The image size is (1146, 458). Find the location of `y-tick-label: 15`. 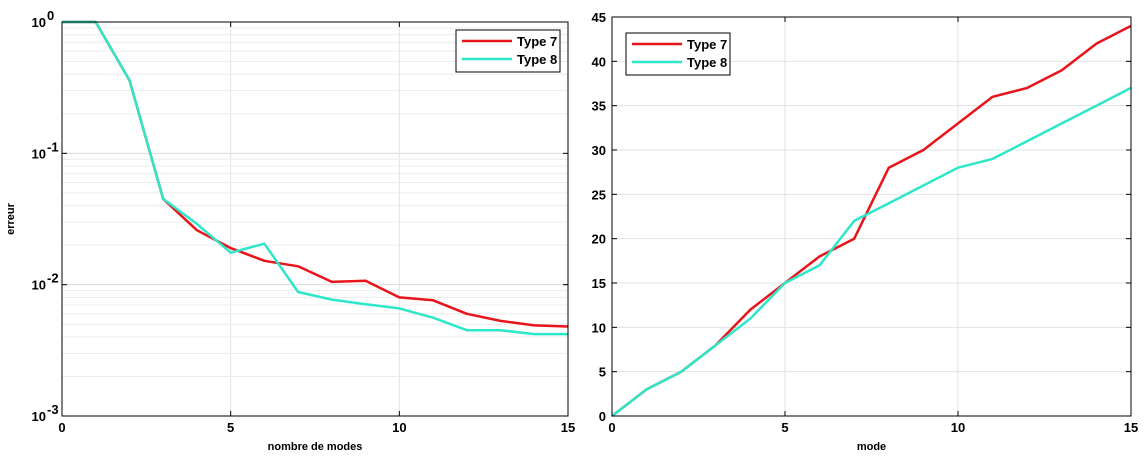

y-tick-label: 15 is located at coordinates (599, 283).